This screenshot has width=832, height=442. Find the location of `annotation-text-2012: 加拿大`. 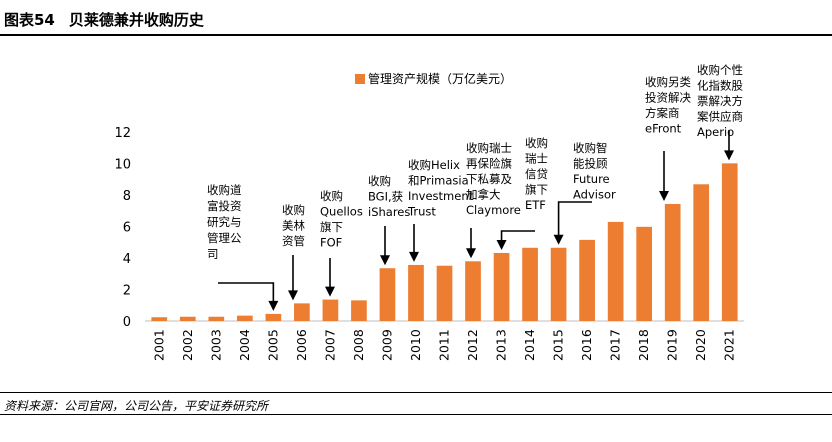

annotation-text-2012: 加拿大 is located at coordinates (483, 195).